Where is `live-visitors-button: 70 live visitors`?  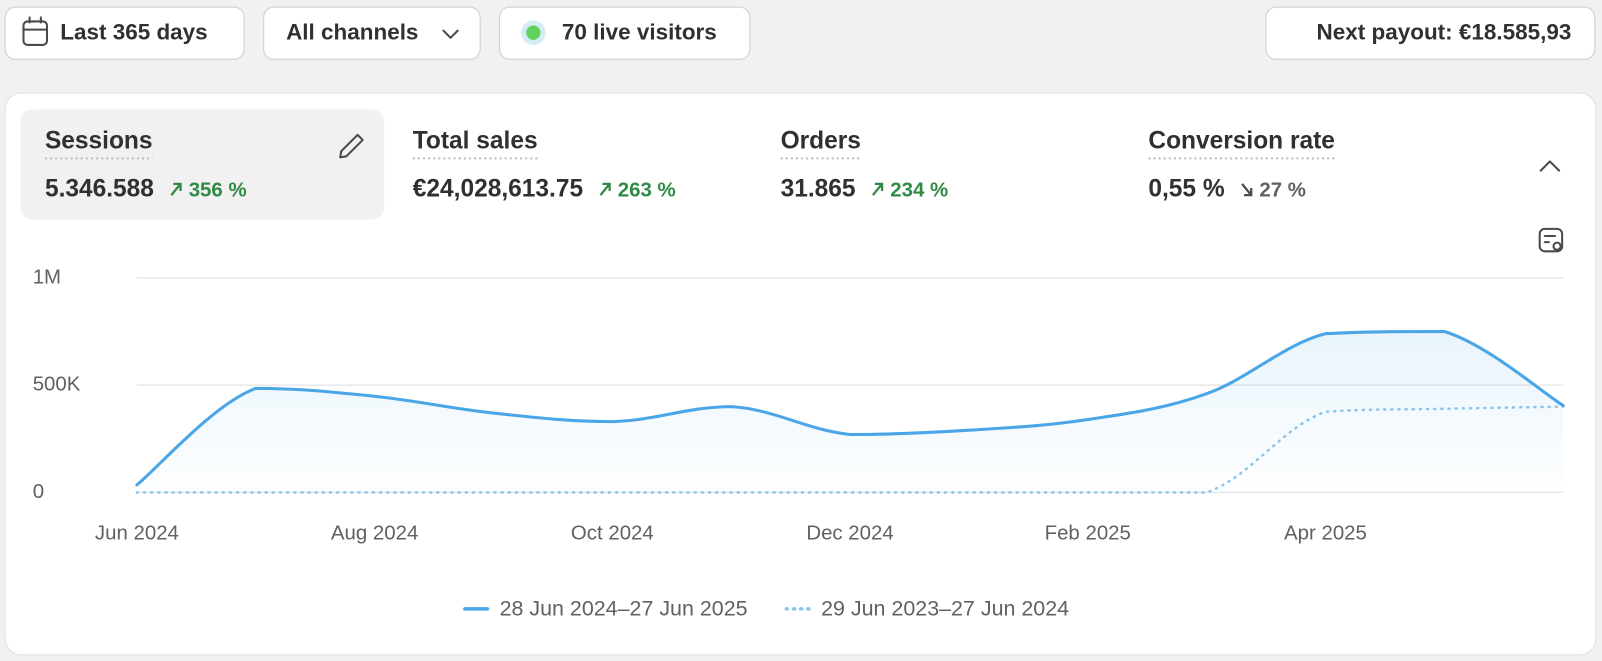
live-visitors-button: 70 live visitors is located at coordinates (624, 33).